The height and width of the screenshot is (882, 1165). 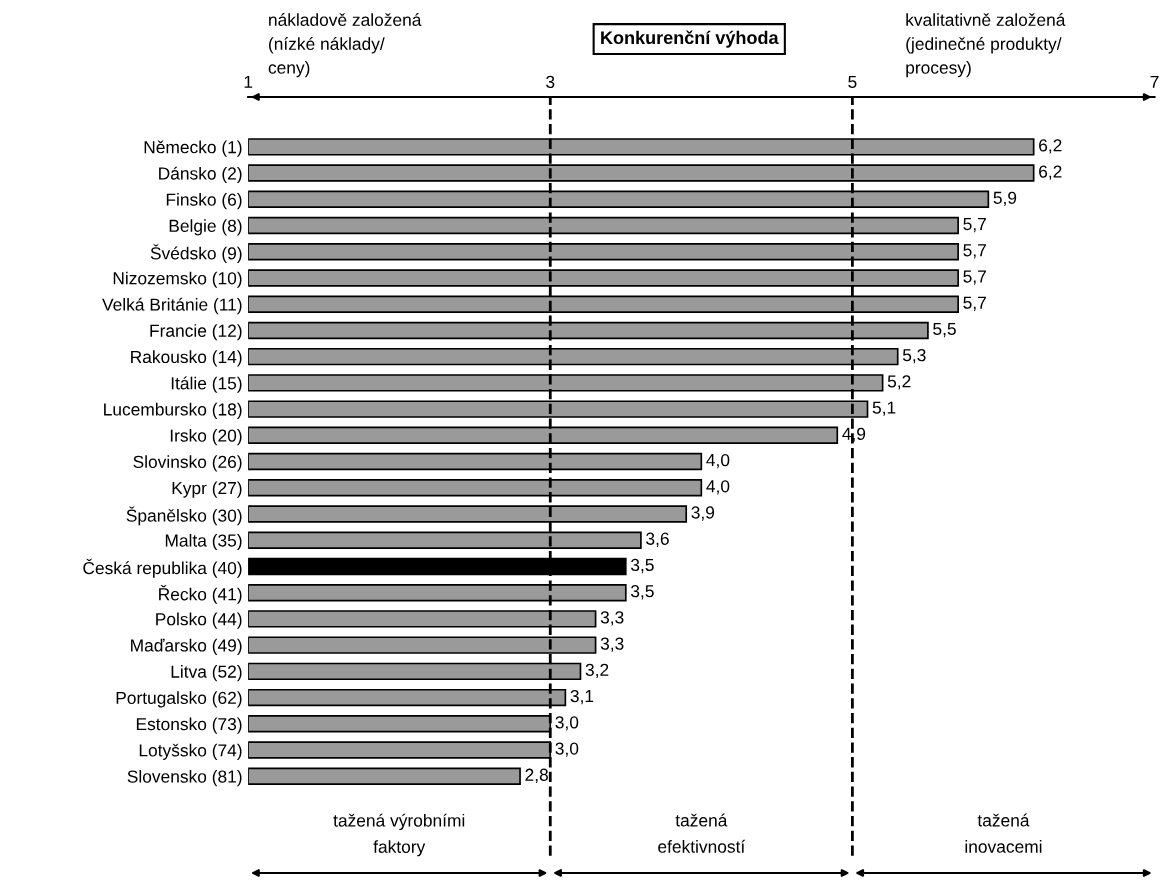 I want to click on y-tick-label: Portugalsko (62), so click(x=179, y=699).